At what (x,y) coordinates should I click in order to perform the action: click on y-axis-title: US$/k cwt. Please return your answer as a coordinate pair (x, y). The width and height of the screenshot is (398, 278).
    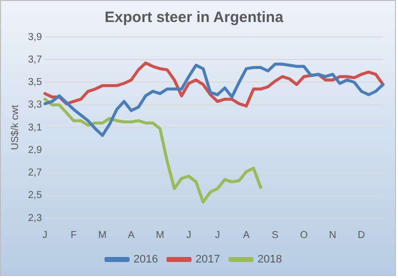
    Looking at the image, I should click on (15, 127).